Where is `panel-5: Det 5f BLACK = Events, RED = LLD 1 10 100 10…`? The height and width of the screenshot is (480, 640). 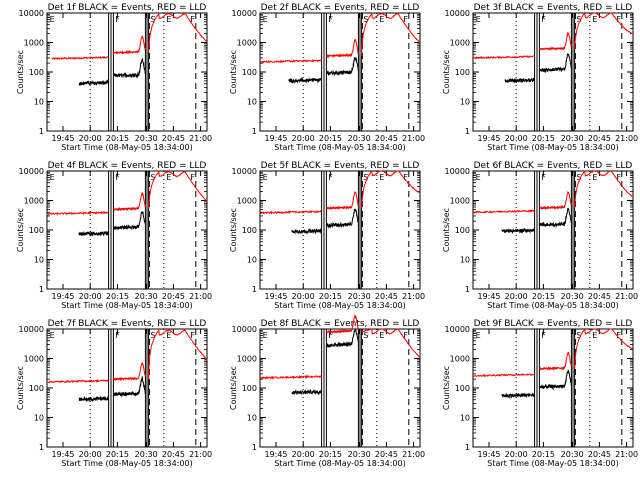
panel-5: Det 5f BLACK = Events, RED = LLD 1 10 100 10… is located at coordinates (327, 235).